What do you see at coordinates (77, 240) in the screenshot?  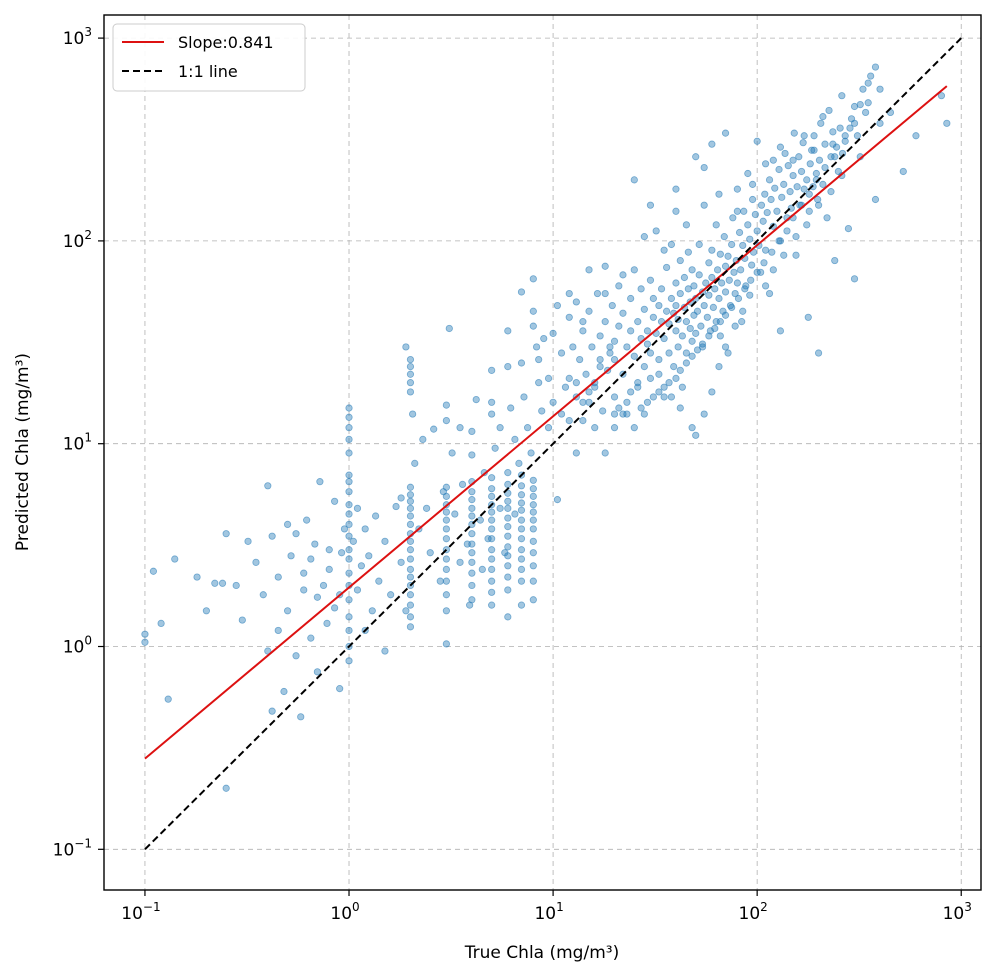 I see `y-tick-label: 10²` at bounding box center [77, 240].